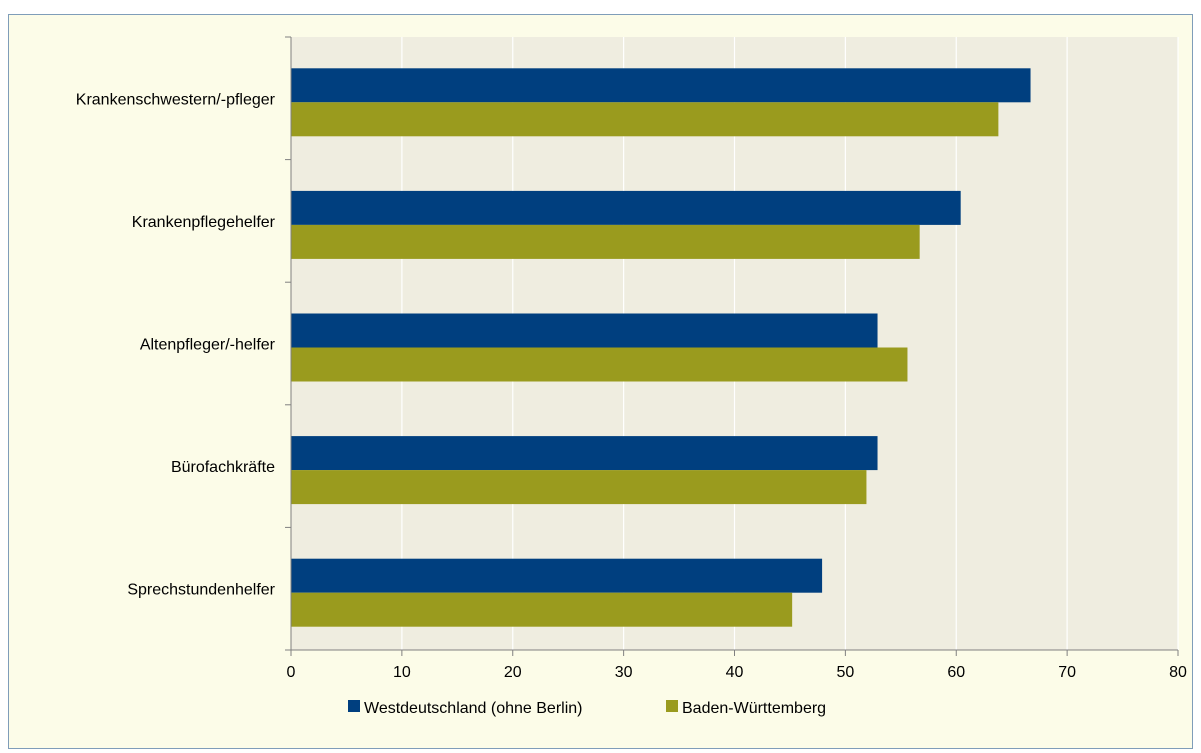  I want to click on x-tick-label: 30, so click(624, 672).